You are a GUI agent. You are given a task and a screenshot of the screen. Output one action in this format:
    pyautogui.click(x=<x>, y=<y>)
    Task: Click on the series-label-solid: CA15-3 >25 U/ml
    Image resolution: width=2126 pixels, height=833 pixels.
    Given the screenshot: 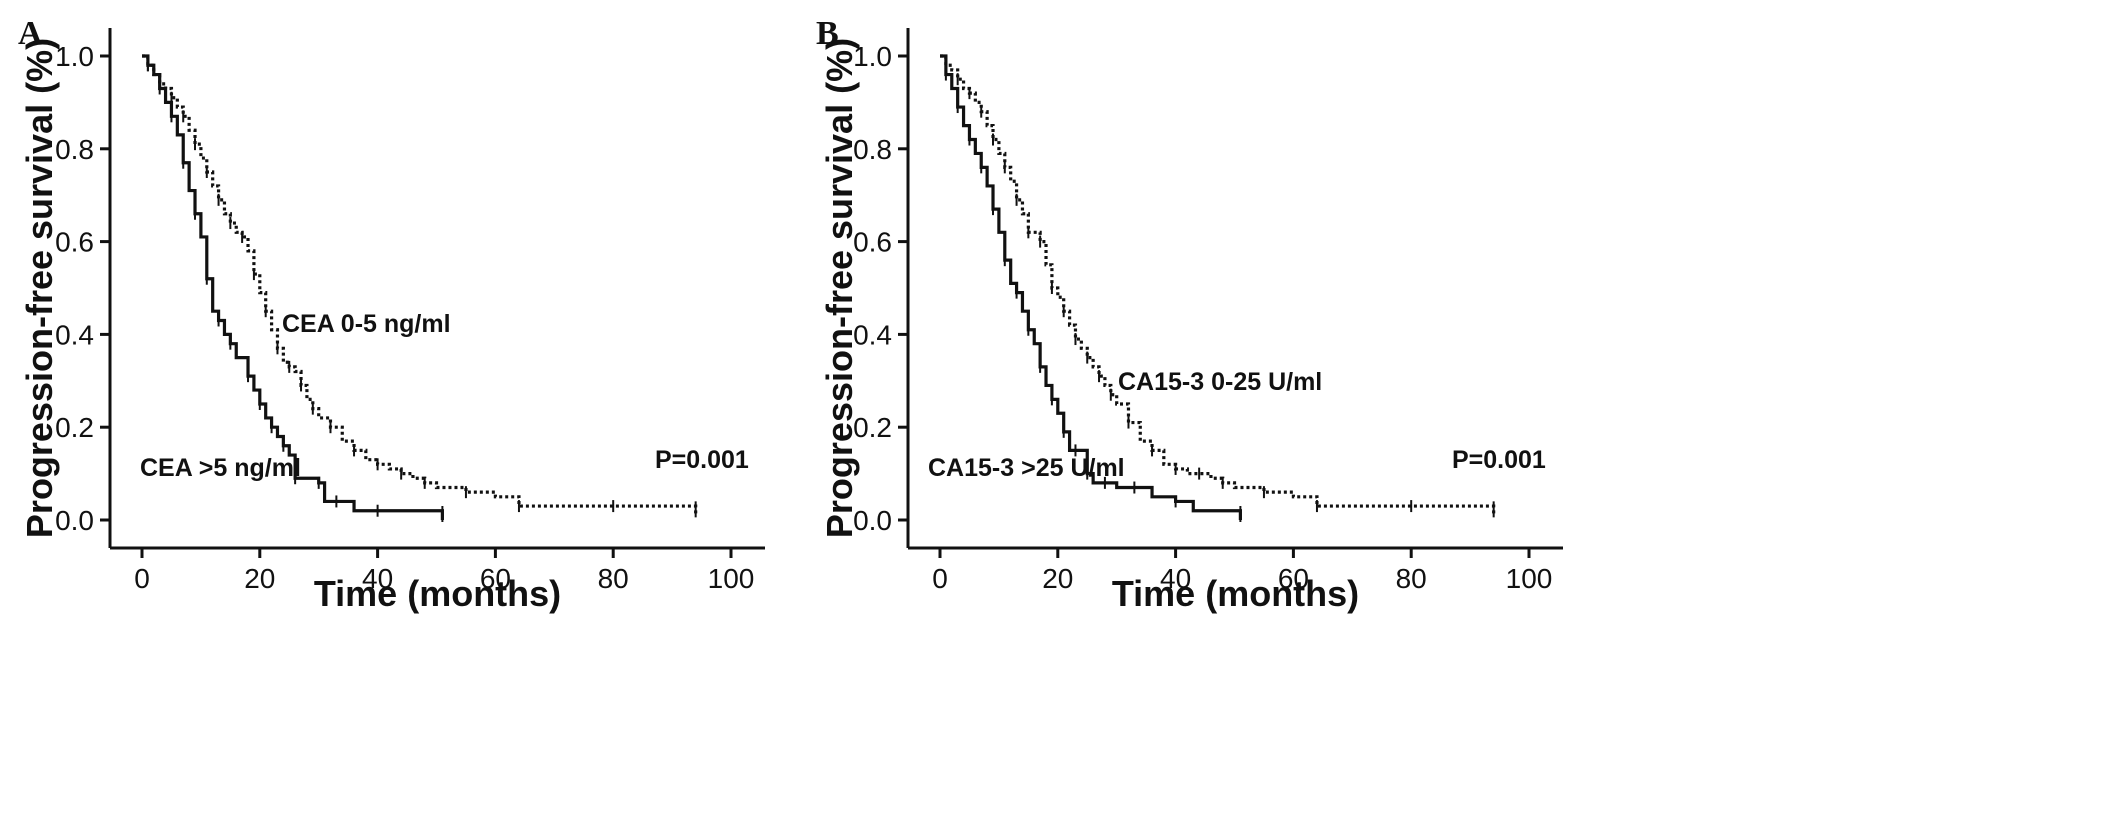 What is the action you would take?
    pyautogui.click(x=1026, y=468)
    